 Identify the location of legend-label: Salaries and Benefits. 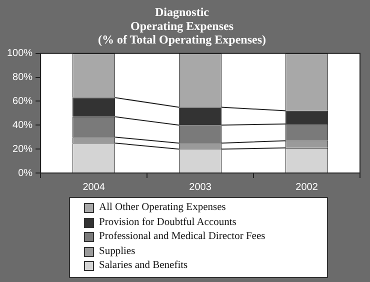
(143, 266).